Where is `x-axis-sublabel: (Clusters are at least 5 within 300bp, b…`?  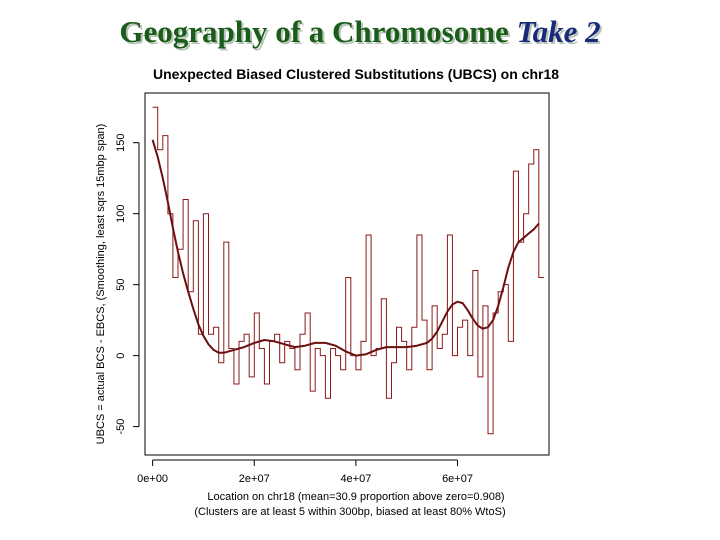
x-axis-sublabel: (Clusters are at least 5 within 300bp, b… is located at coordinates (349, 512).